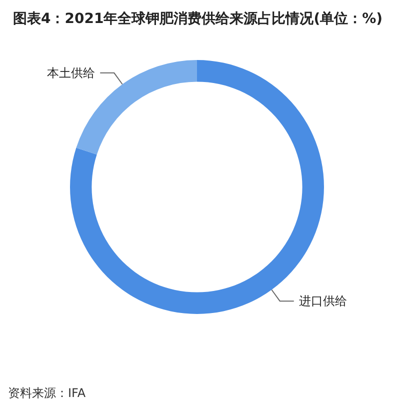 This screenshot has height=405, width=410. What do you see at coordinates (71, 73) in the screenshot?
I see `slice-label: 本土供给` at bounding box center [71, 73].